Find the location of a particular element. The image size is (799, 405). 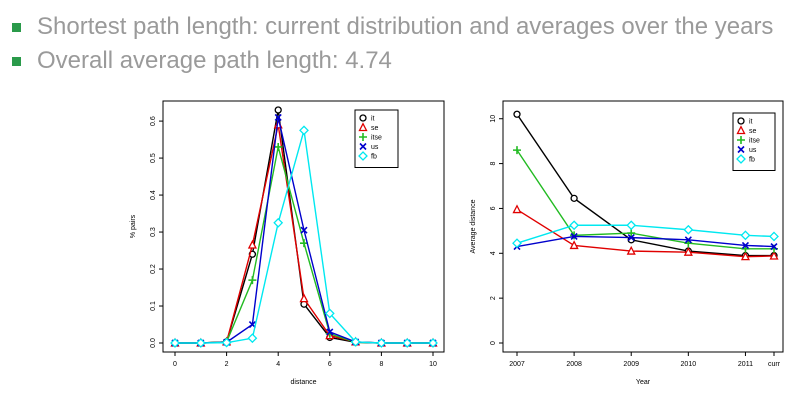

y-tick-label: 4 is located at coordinates (493, 253).